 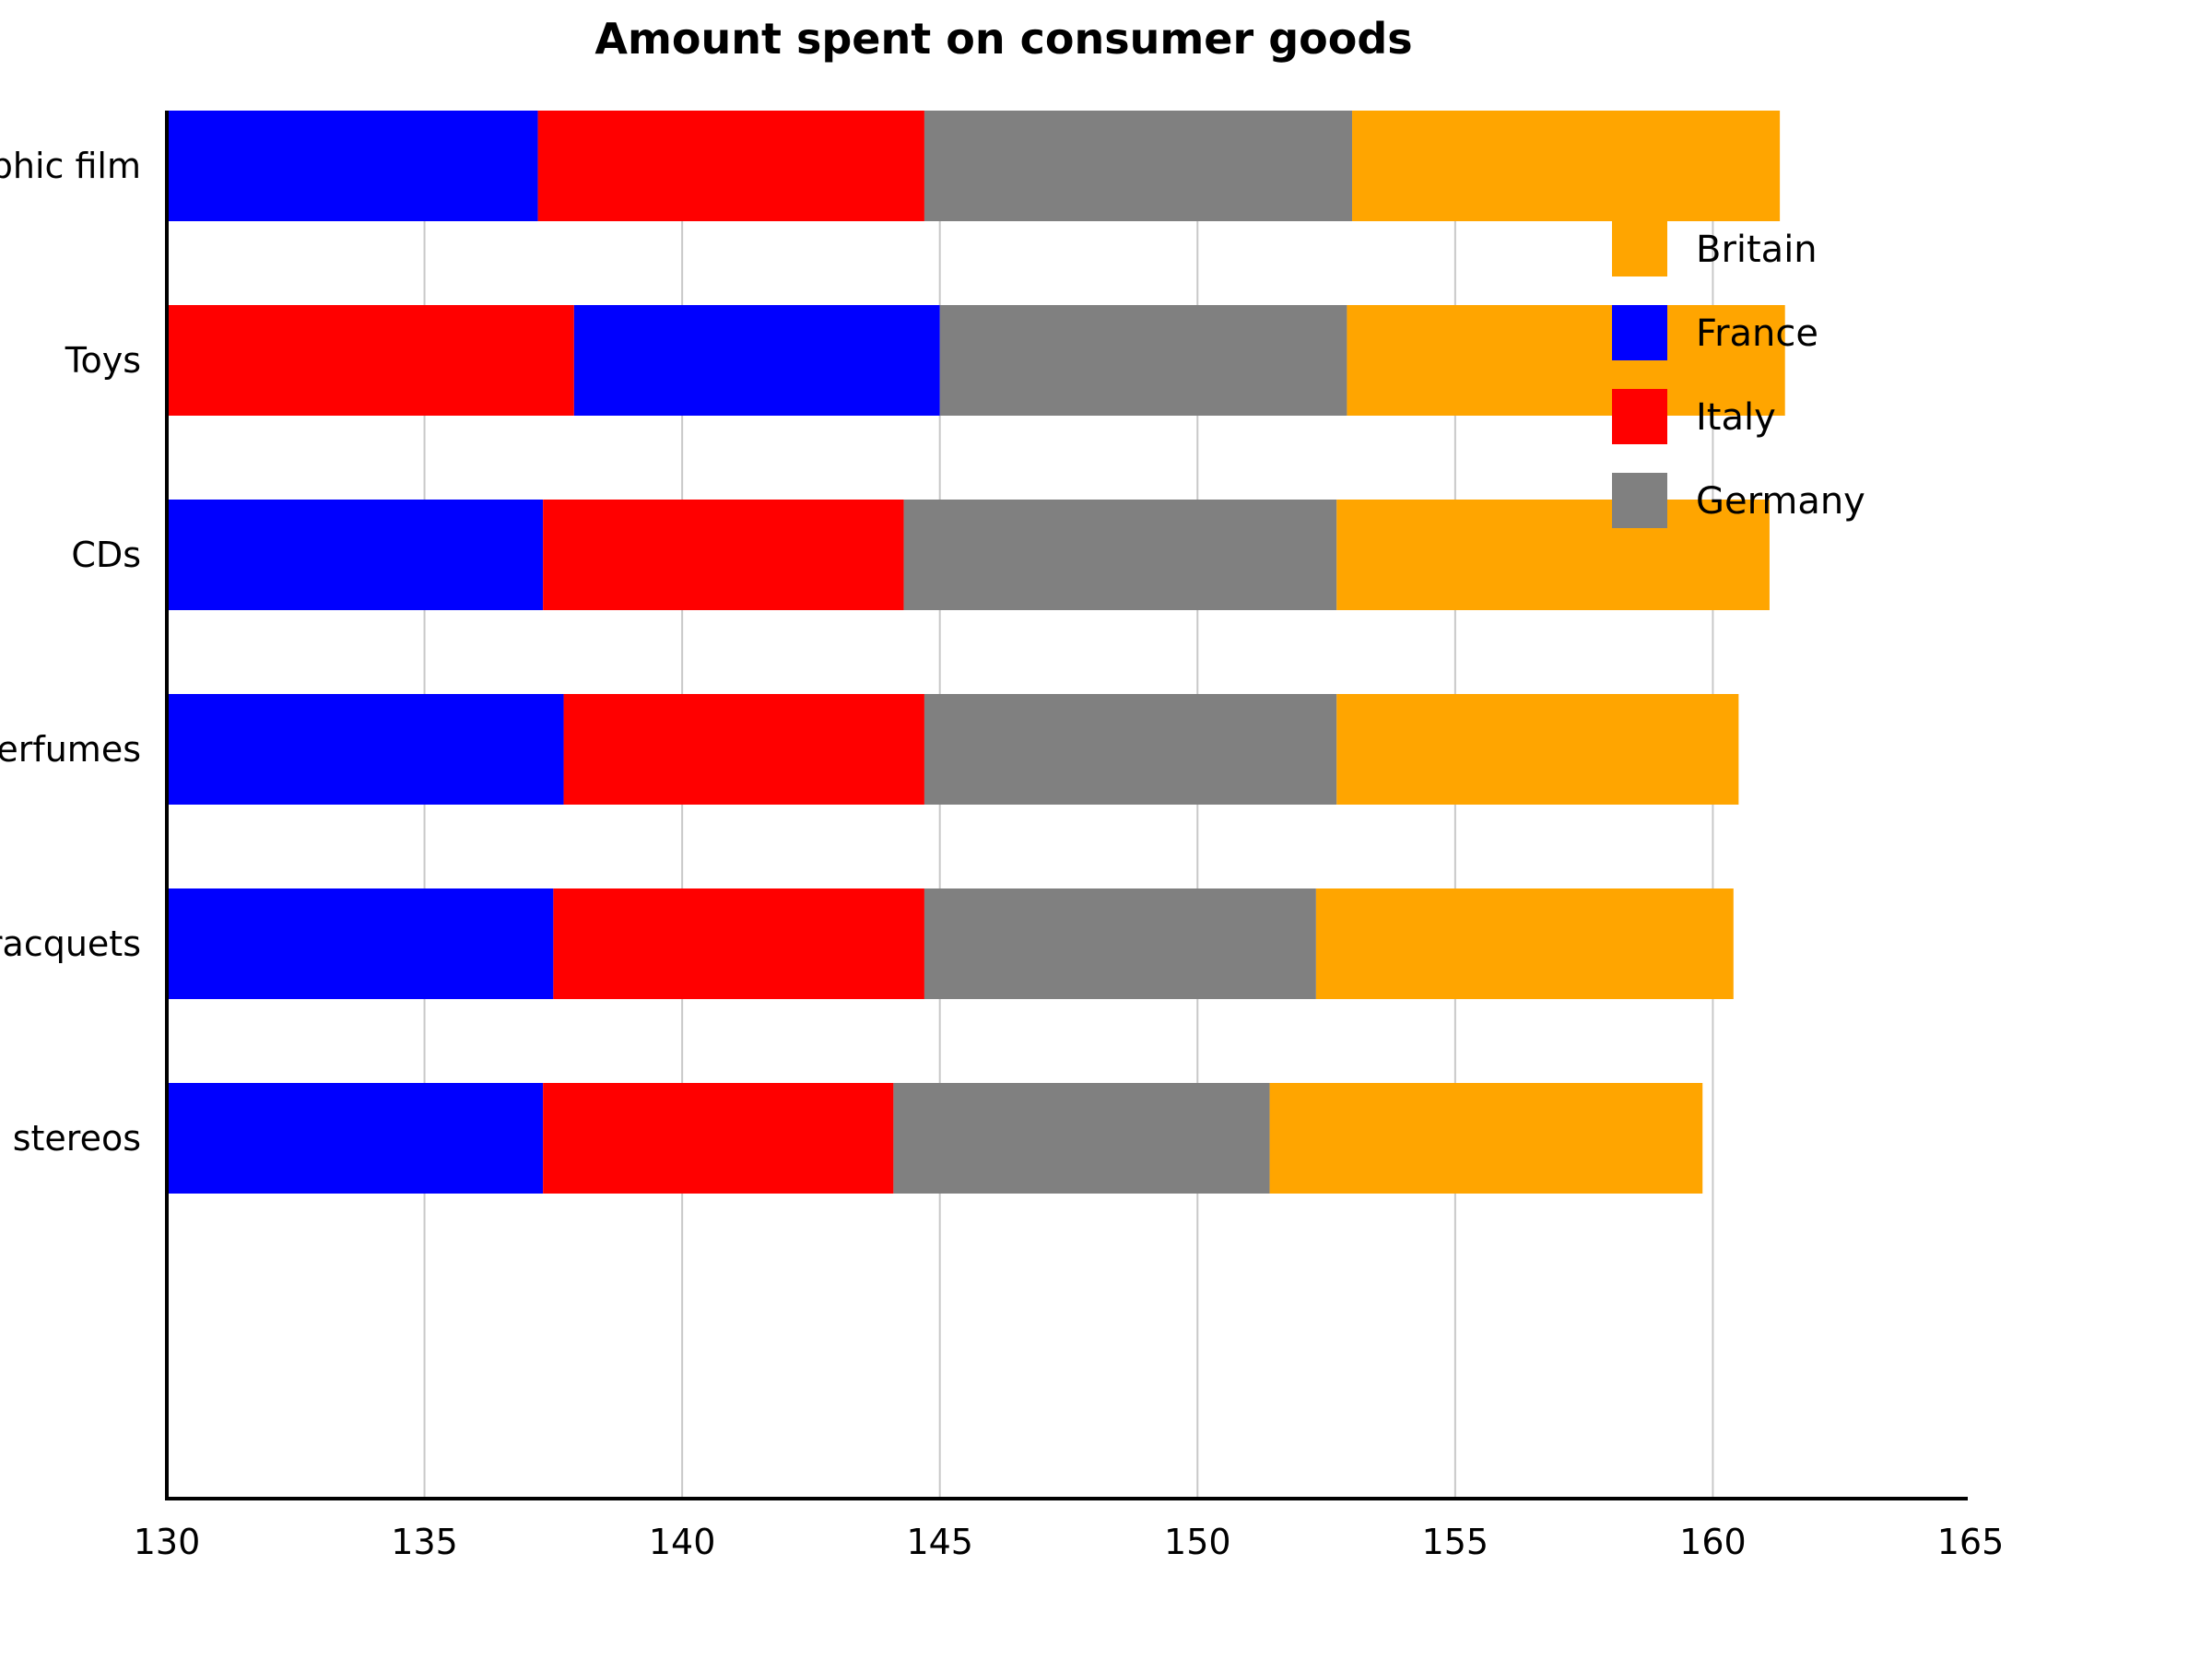 What do you see at coordinates (103, 360) in the screenshot?
I see `y-tick-label: Toys` at bounding box center [103, 360].